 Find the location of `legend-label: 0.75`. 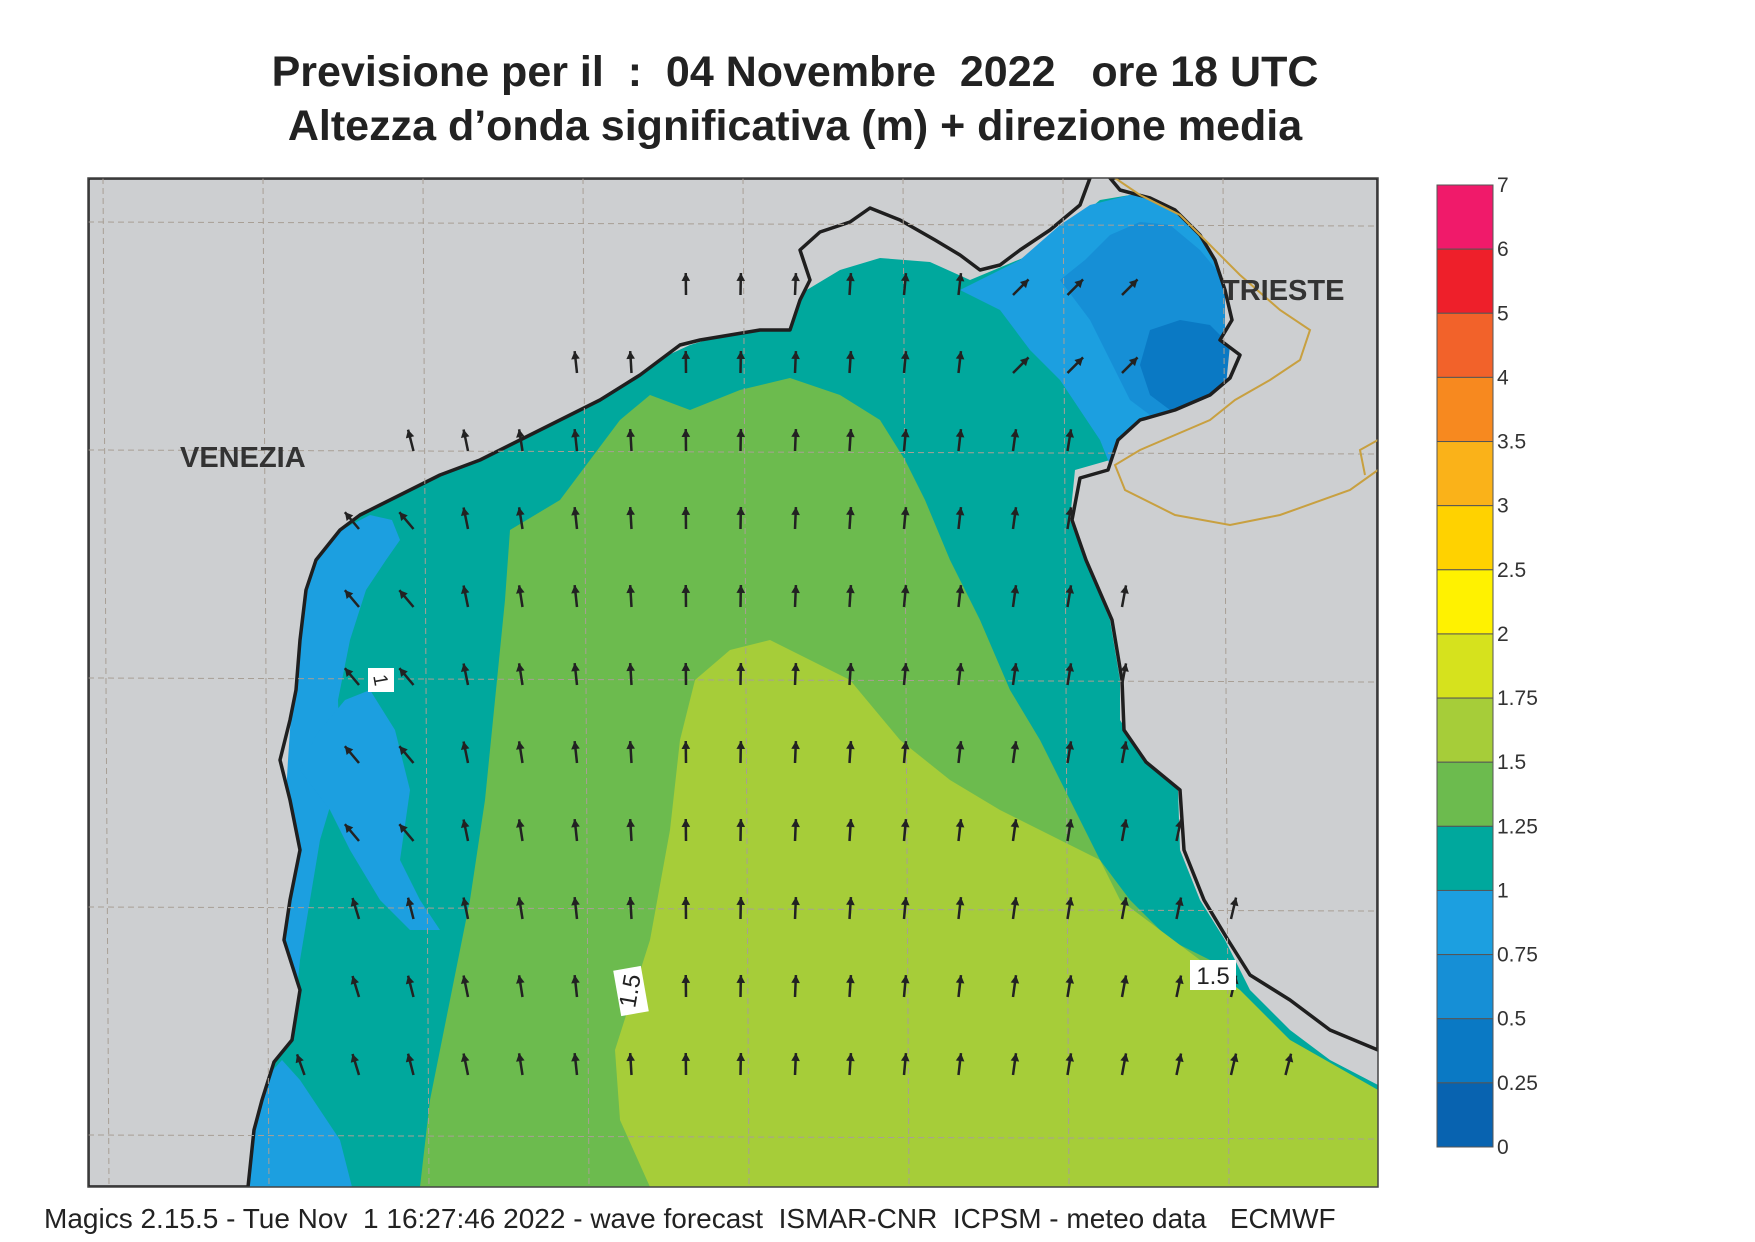

legend-label: 0.75 is located at coordinates (1517, 955).